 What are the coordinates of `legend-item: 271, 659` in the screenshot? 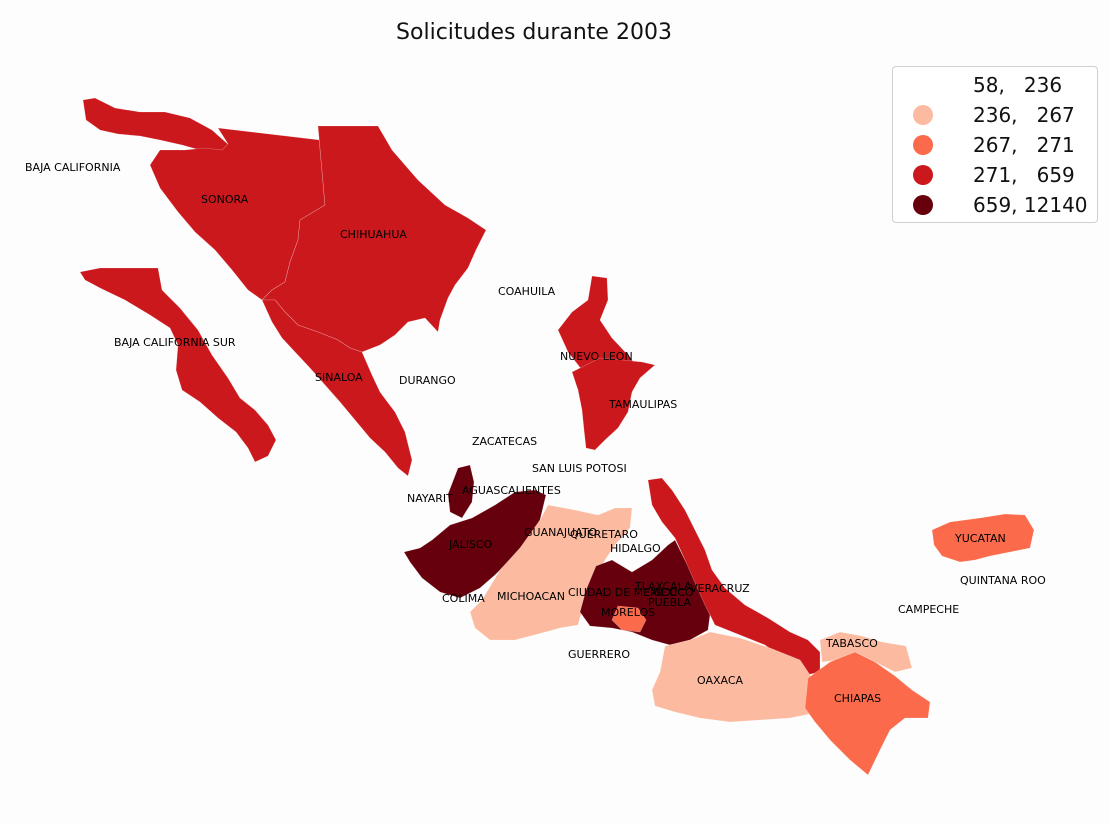 It's located at (995, 176).